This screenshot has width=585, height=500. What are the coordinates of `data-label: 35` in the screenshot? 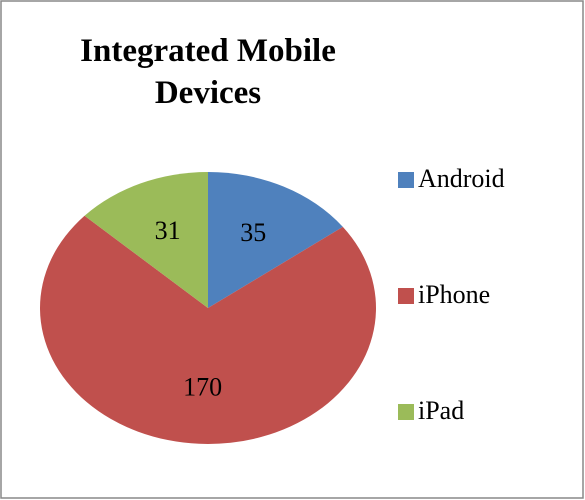 It's located at (253, 232).